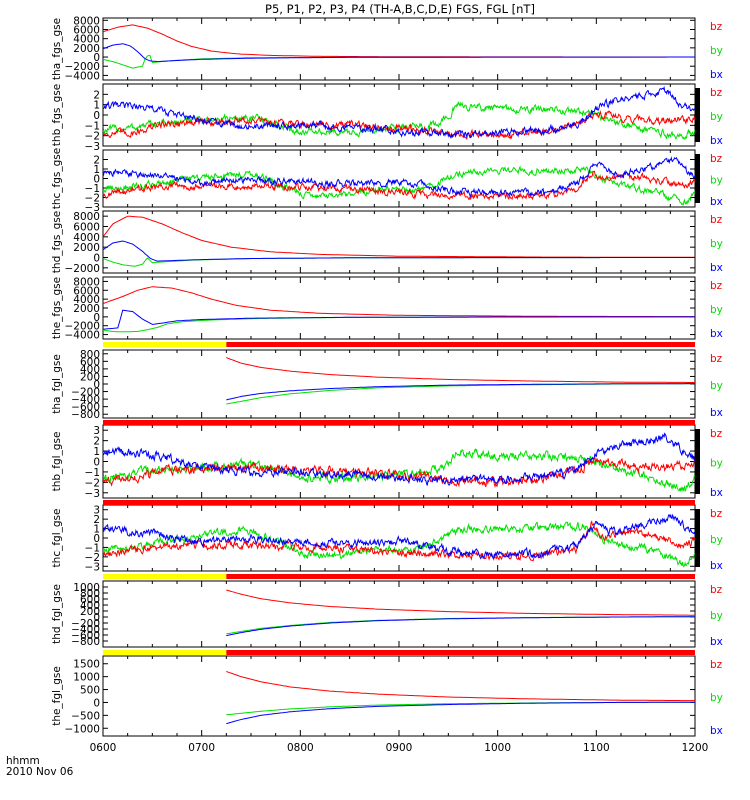 This screenshot has width=750, height=800. Describe the element at coordinates (92, 147) in the screenshot. I see `y-tick-label: −3` at that location.